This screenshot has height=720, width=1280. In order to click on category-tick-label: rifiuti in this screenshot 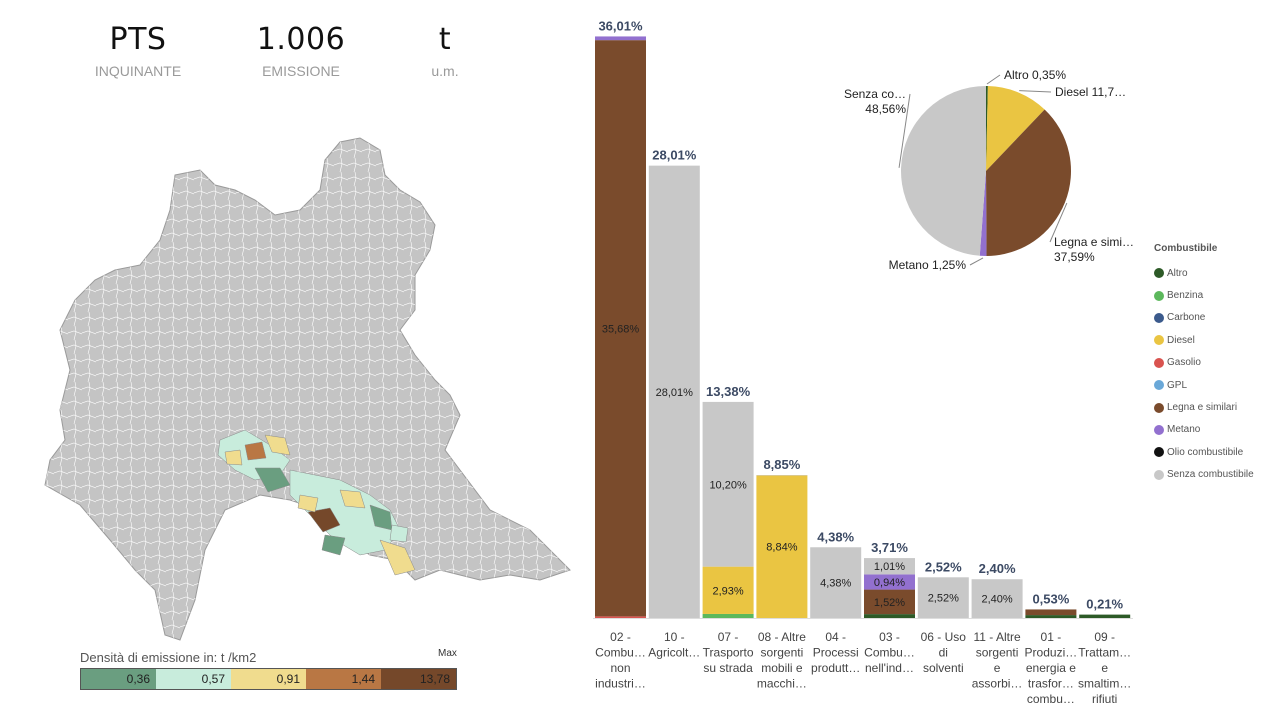, I will do `click(1104, 699)`.